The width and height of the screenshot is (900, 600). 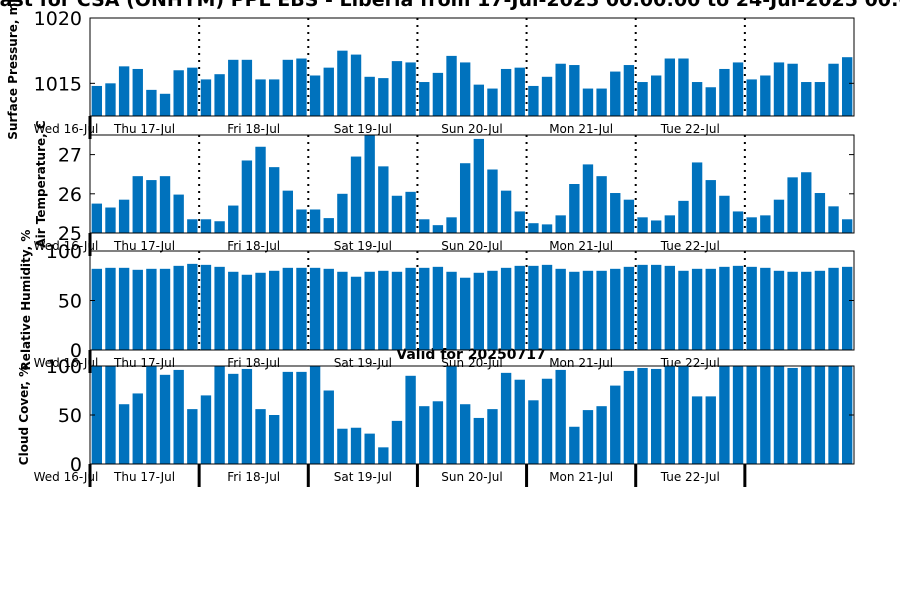 I want to click on plot-frame, so click(x=472, y=184).